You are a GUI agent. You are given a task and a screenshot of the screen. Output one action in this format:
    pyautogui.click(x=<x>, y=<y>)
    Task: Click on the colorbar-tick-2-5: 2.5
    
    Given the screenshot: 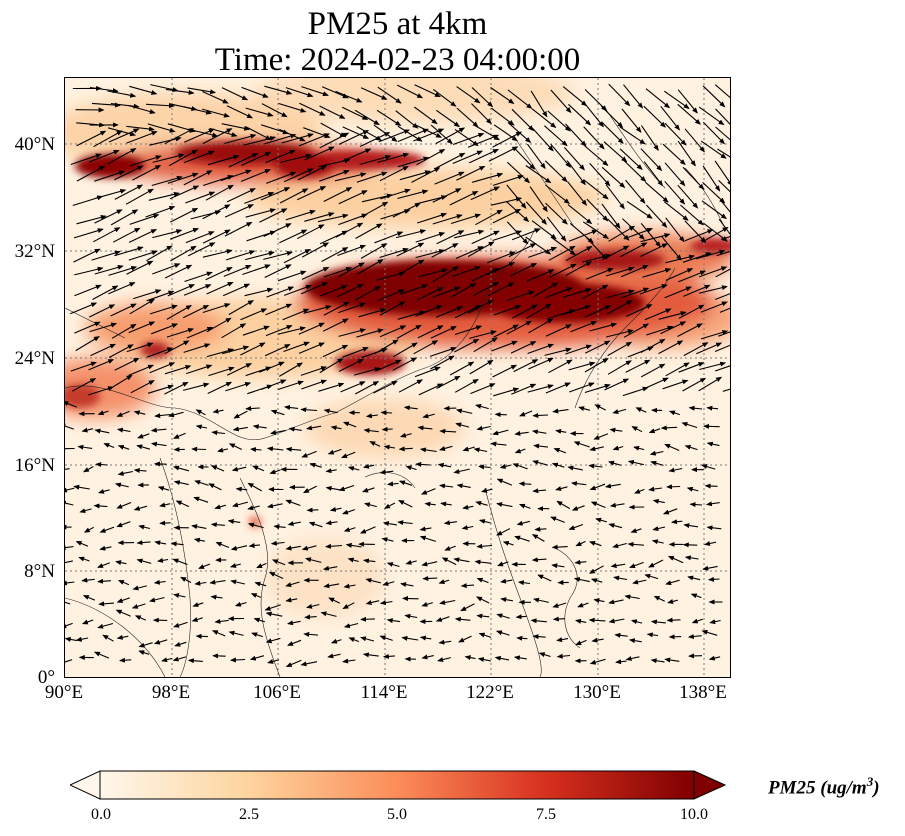 What is the action you would take?
    pyautogui.click(x=249, y=814)
    